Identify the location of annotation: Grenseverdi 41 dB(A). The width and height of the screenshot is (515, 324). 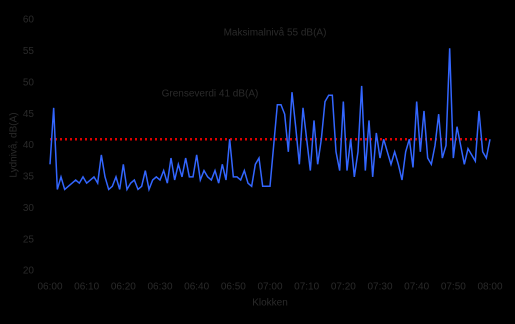
(210, 94).